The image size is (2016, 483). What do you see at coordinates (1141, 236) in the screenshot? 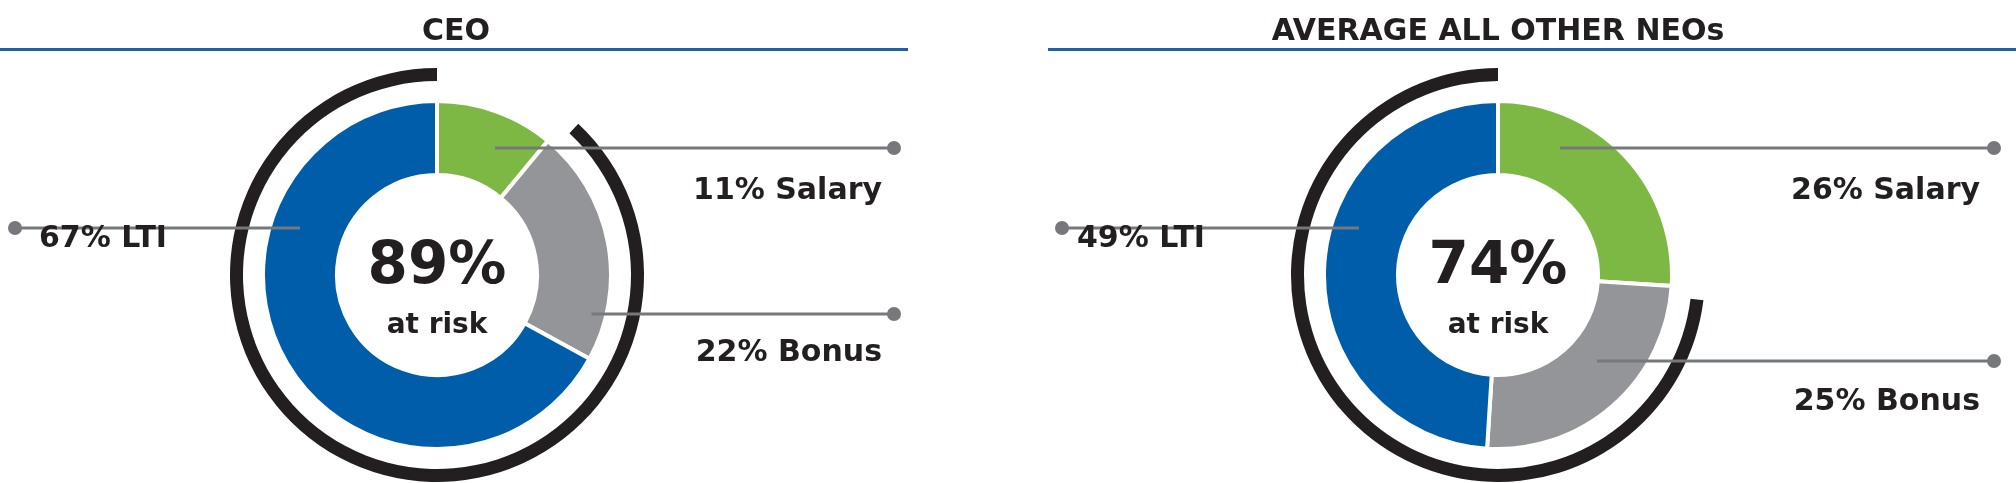
I see `slice-label: 49% LTI` at bounding box center [1141, 236].